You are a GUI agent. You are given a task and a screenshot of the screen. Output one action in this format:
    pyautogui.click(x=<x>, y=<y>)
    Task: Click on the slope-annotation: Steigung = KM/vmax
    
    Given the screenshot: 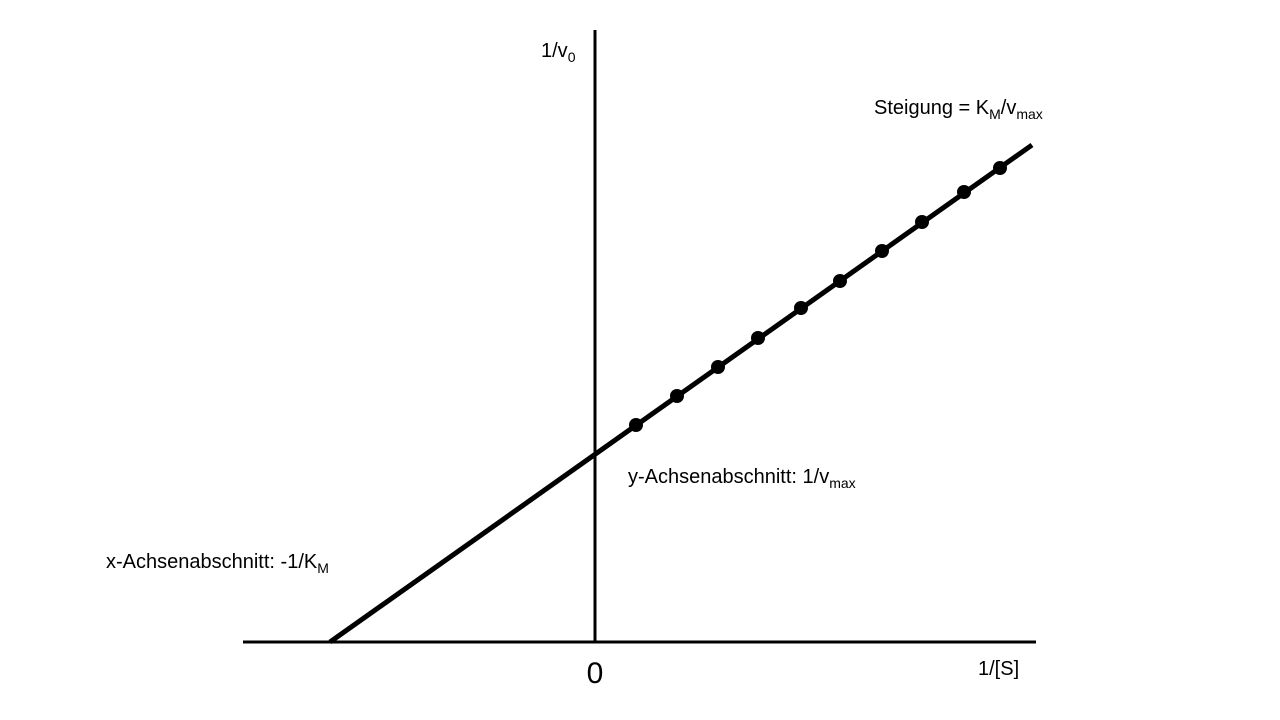 What is the action you would take?
    pyautogui.click(x=958, y=109)
    